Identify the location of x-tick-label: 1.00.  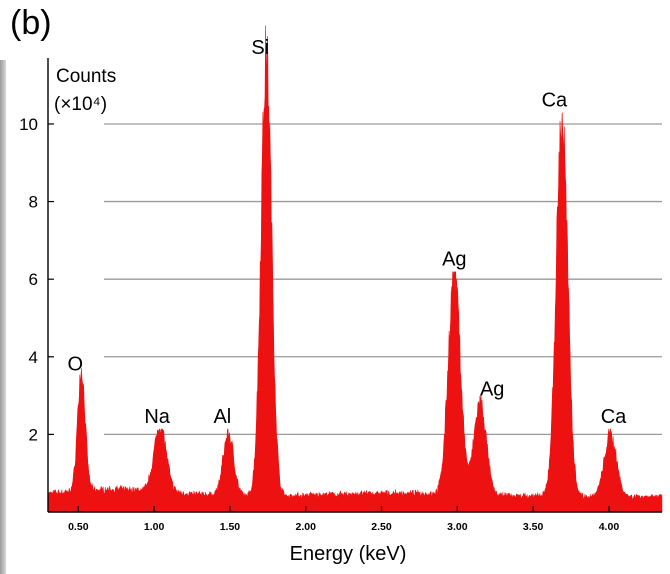
(154, 527).